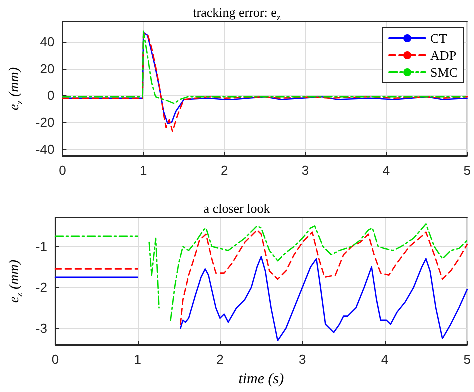 The height and width of the screenshot is (392, 474). I want to click on x-axis-title: time (s), so click(261, 380).